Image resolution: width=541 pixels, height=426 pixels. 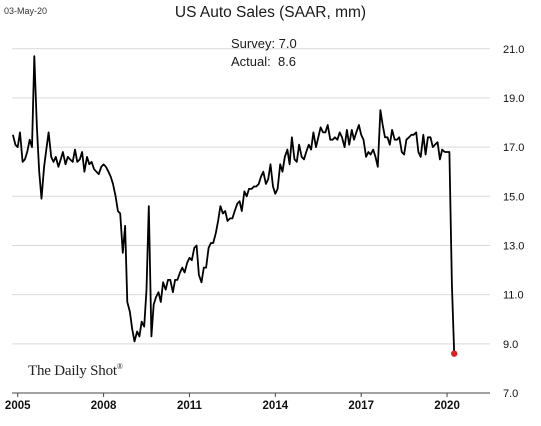 What do you see at coordinates (513, 246) in the screenshot?
I see `y-tick-label: 13.0` at bounding box center [513, 246].